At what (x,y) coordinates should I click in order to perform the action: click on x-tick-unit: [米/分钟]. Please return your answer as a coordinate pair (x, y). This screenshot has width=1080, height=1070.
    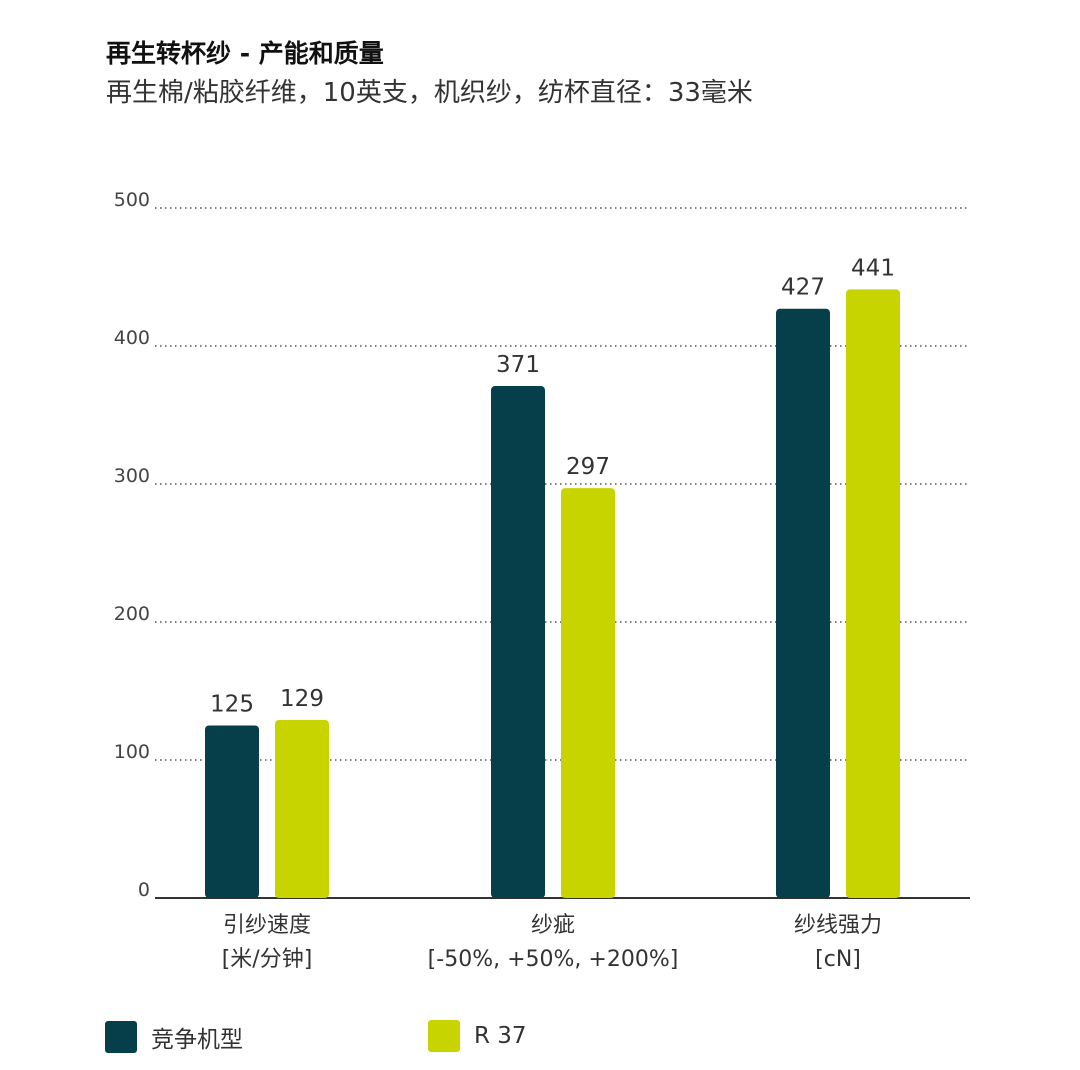
    Looking at the image, I should click on (267, 959).